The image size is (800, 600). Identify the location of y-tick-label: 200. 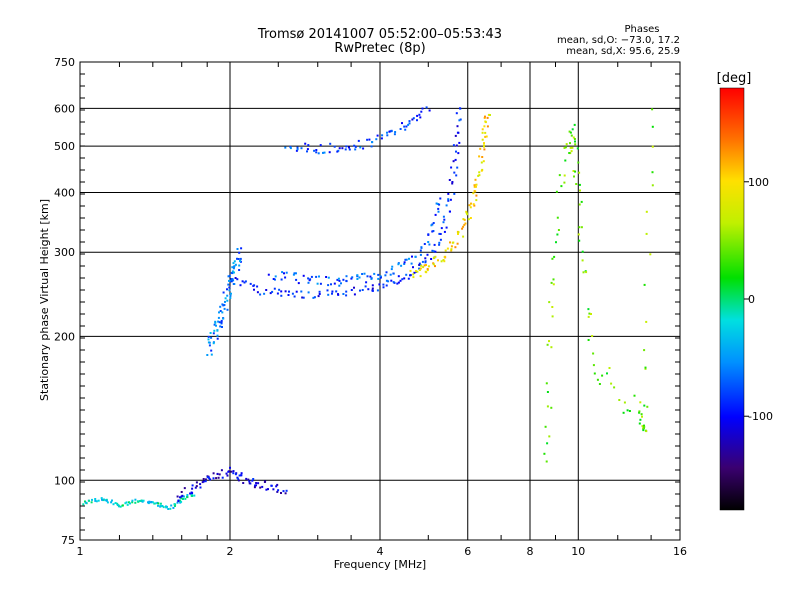
(64, 336).